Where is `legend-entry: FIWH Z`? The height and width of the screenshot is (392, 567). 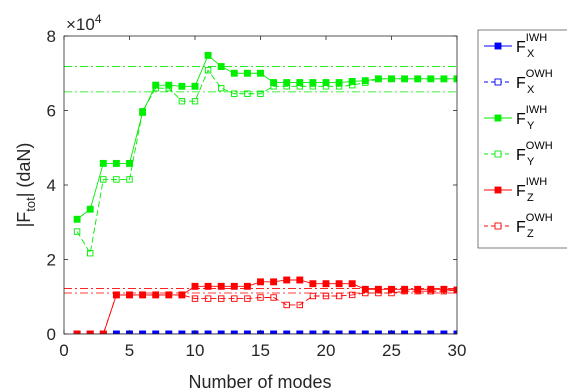
legend-entry: FIWH Z is located at coordinates (515, 190).